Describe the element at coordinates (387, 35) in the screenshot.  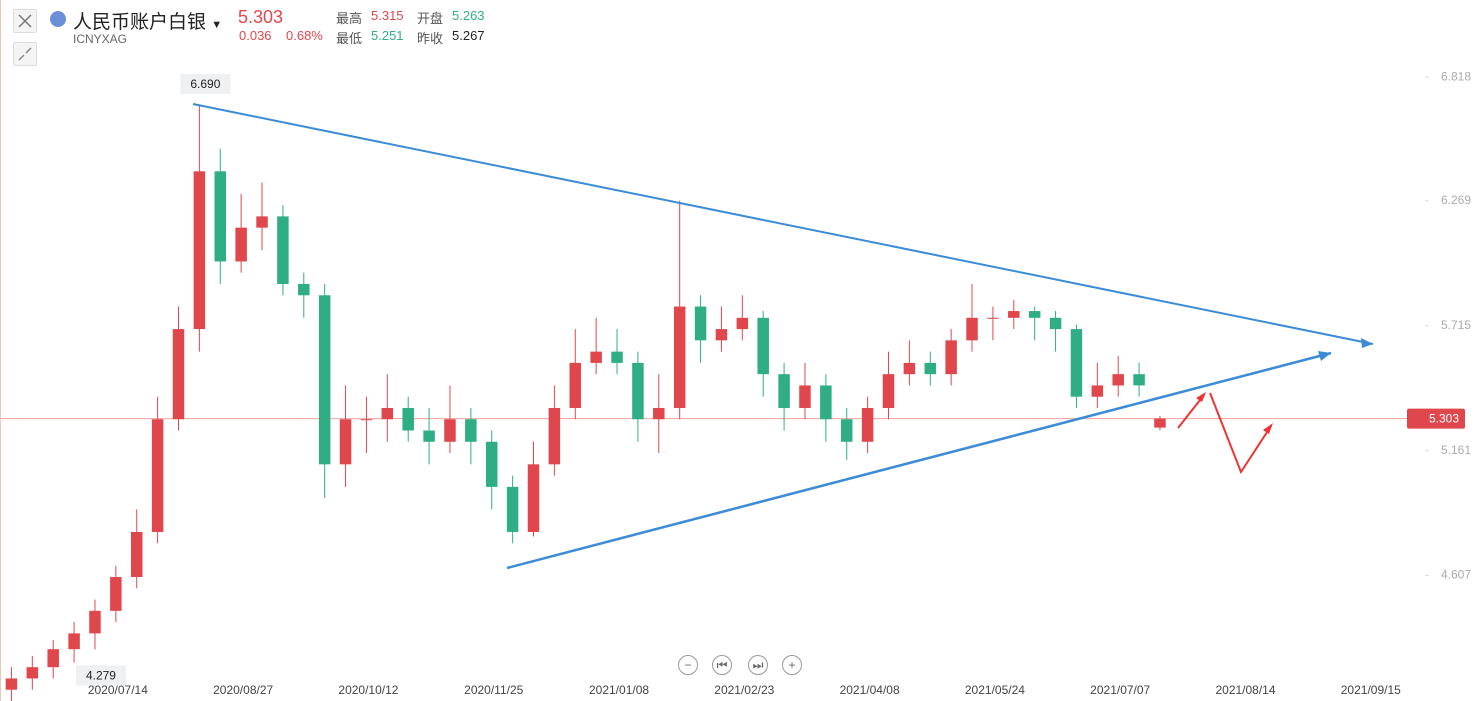
I see `stat-value: 5.251` at that location.